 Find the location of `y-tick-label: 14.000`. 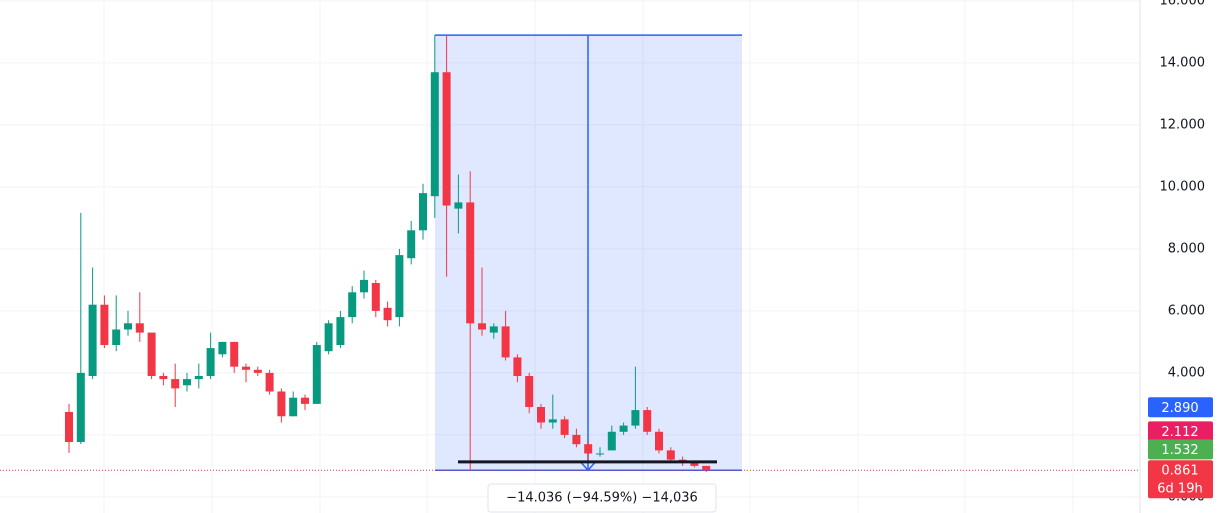

y-tick-label: 14.000 is located at coordinates (1183, 62).